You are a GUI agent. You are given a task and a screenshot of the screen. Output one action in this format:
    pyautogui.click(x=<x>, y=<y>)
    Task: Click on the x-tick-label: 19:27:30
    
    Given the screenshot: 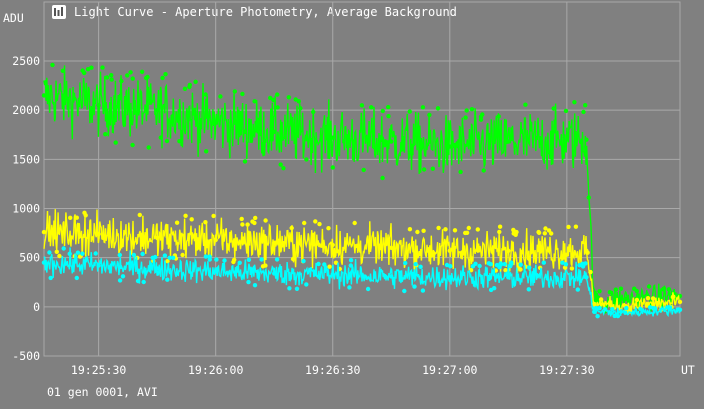 What is the action you would take?
    pyautogui.click(x=566, y=370)
    